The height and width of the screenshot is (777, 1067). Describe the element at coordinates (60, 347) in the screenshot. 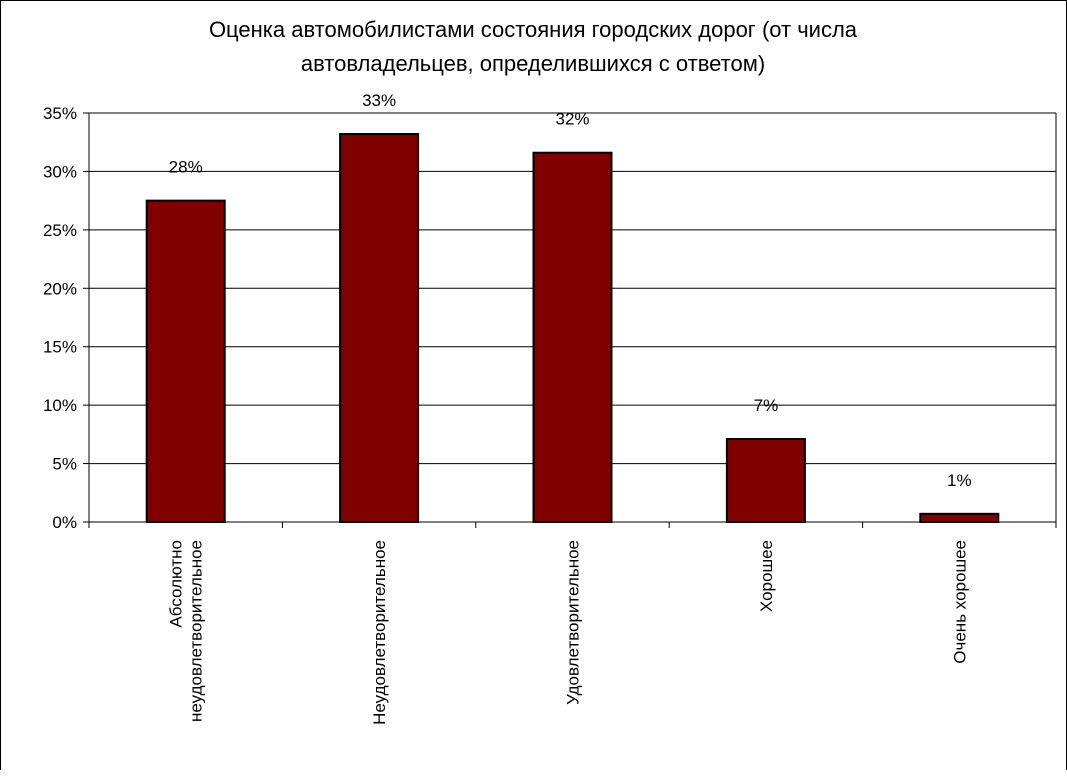

I see `y-tick-label: 15%` at that location.